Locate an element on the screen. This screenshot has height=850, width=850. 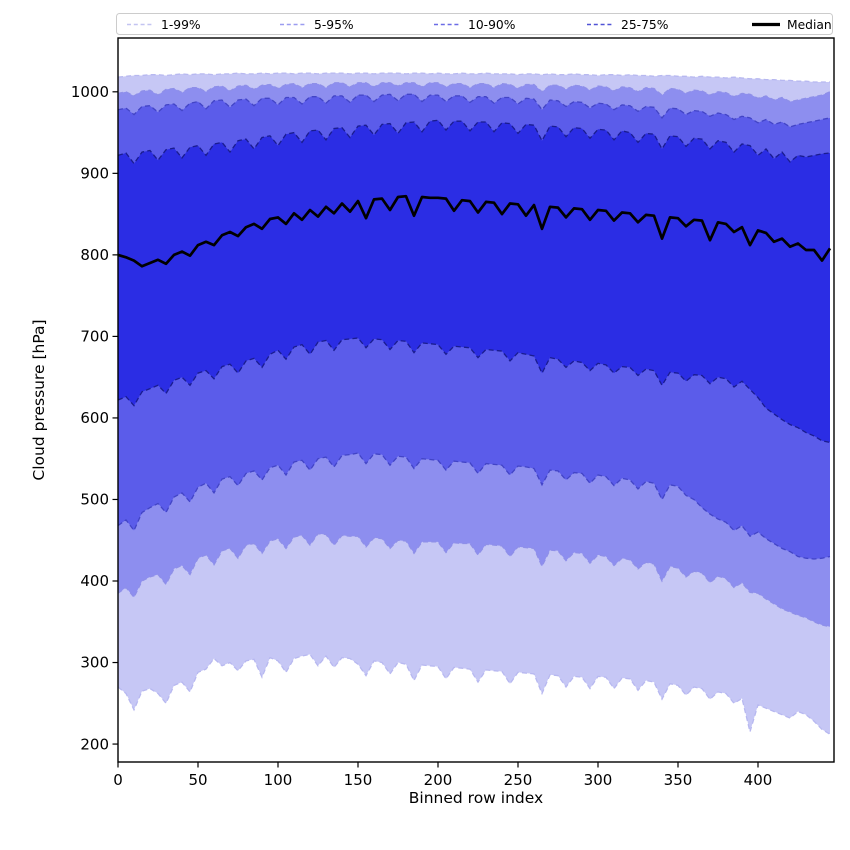
x-tick-label: 0 is located at coordinates (118, 780).